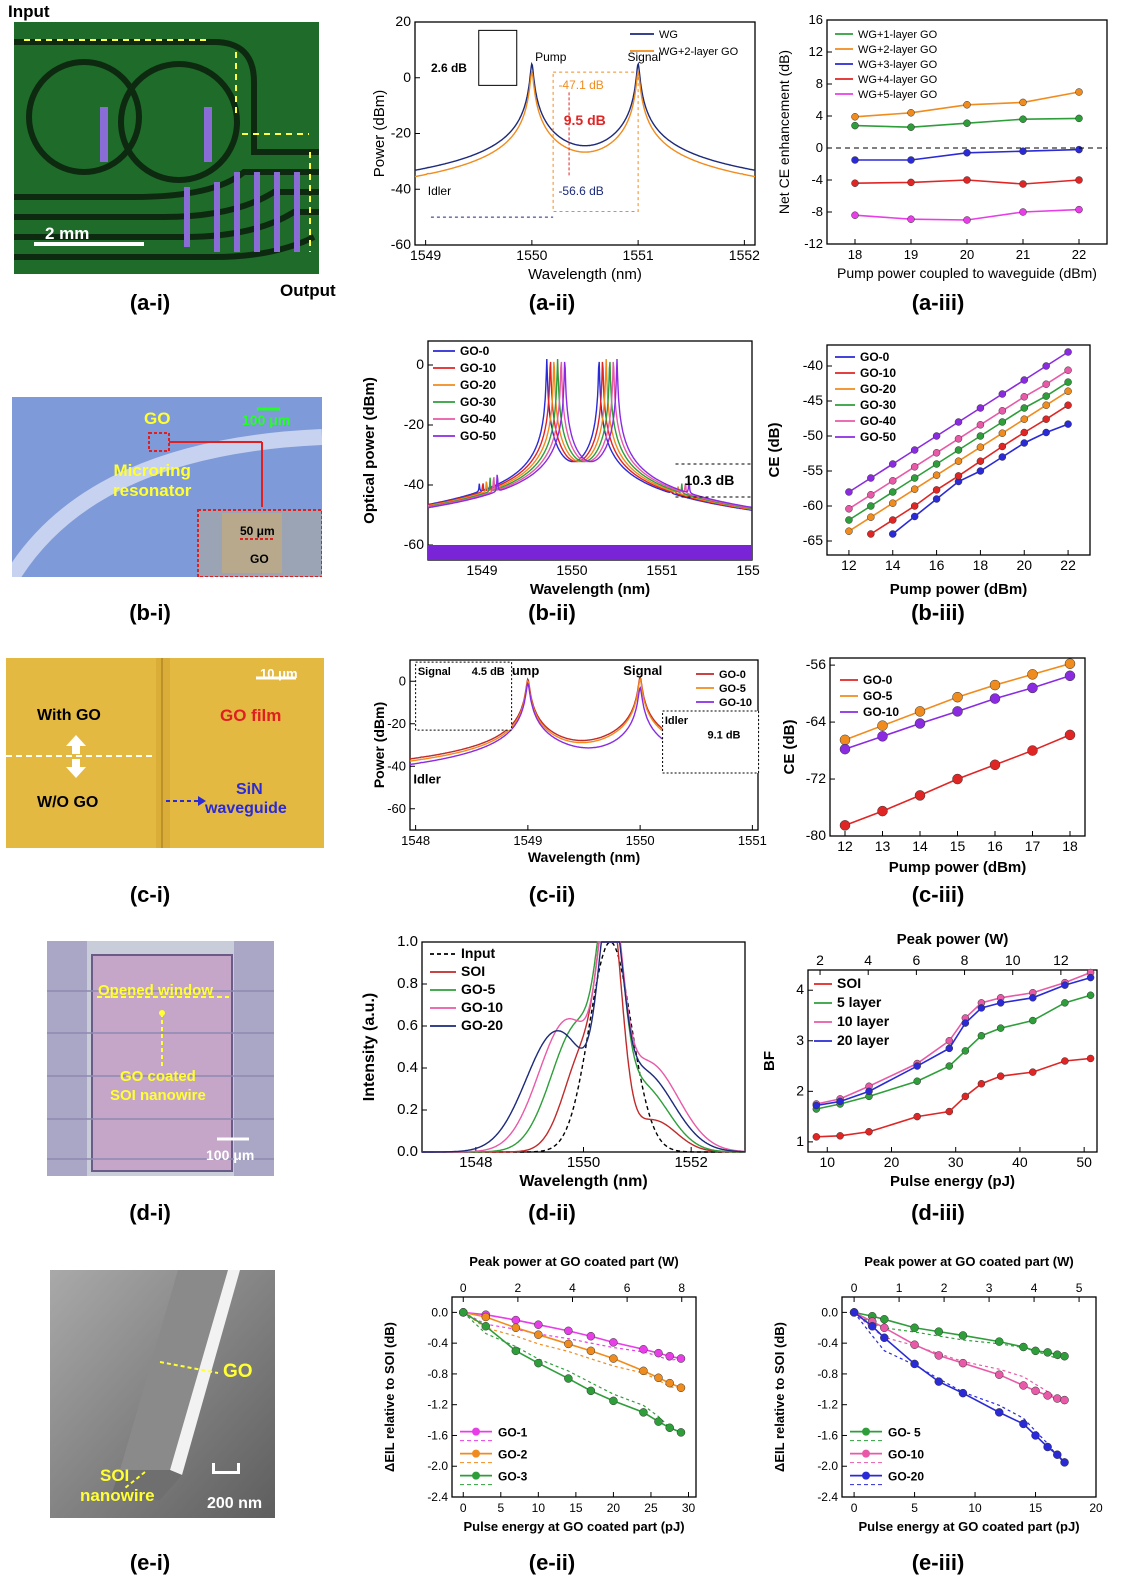  I want to click on x-tick-label: 25, so click(651, 1508).